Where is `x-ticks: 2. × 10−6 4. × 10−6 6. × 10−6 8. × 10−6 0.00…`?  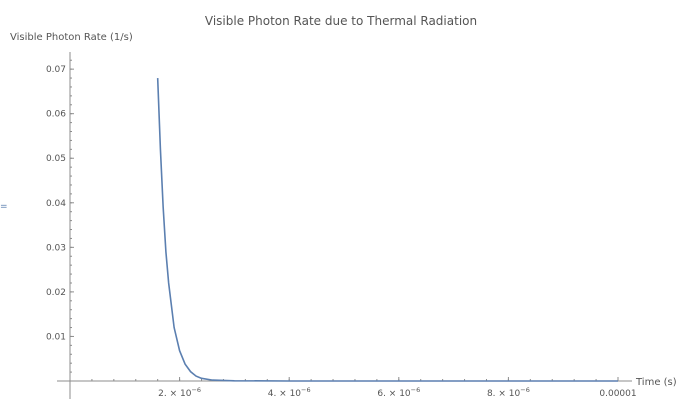 x-ticks: 2. × 10−6 4. × 10−6 6. × 10−6 8. × 10−6 0.00… is located at coordinates (397, 388).